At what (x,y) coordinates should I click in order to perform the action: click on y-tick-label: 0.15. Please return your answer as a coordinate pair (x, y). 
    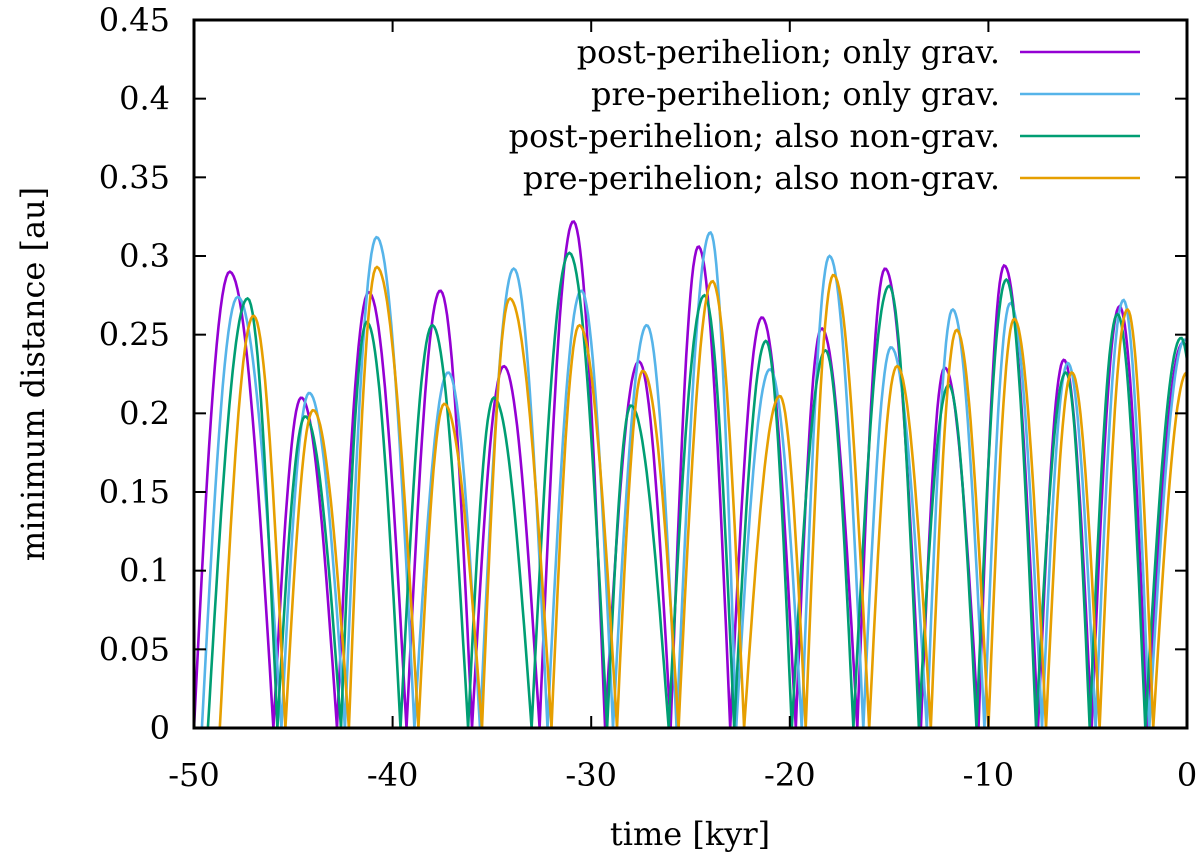
    Looking at the image, I should click on (134, 492).